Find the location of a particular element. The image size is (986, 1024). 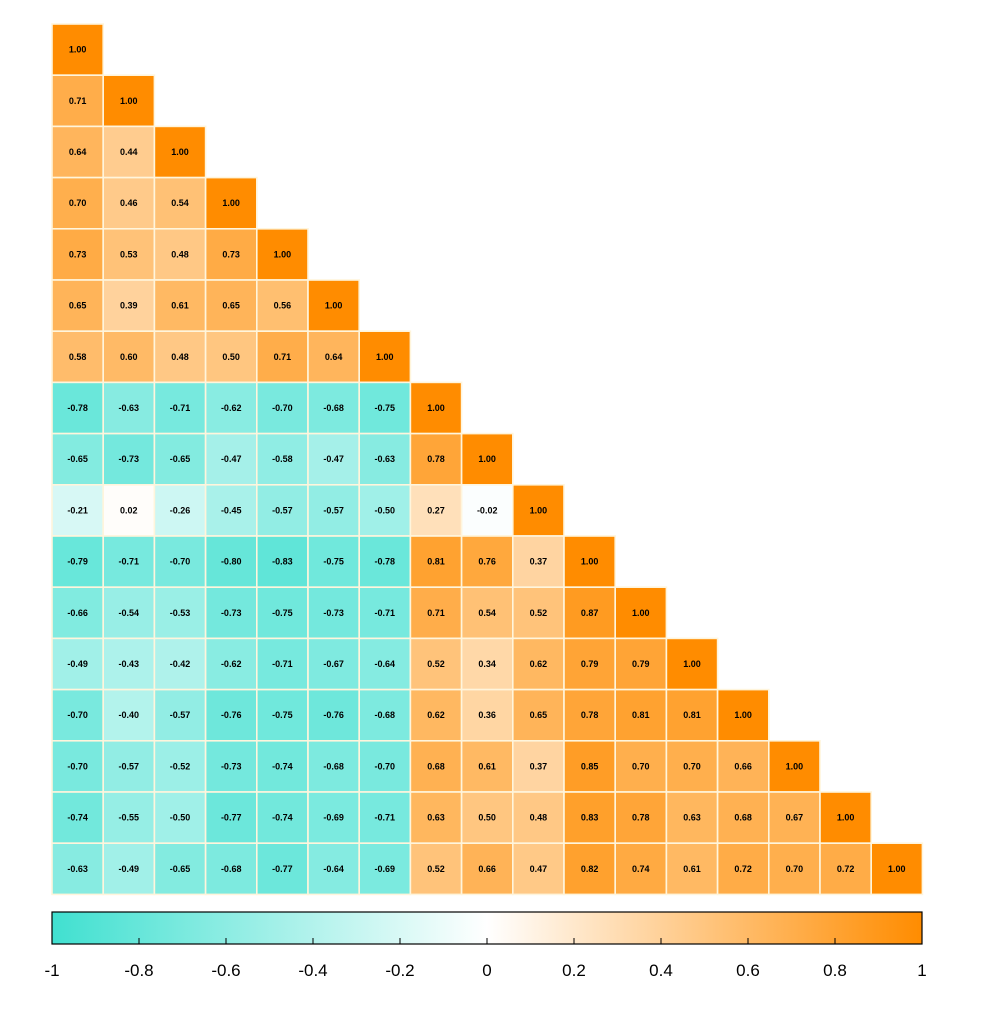

cell-value-label: -0.50 is located at coordinates (385, 510).